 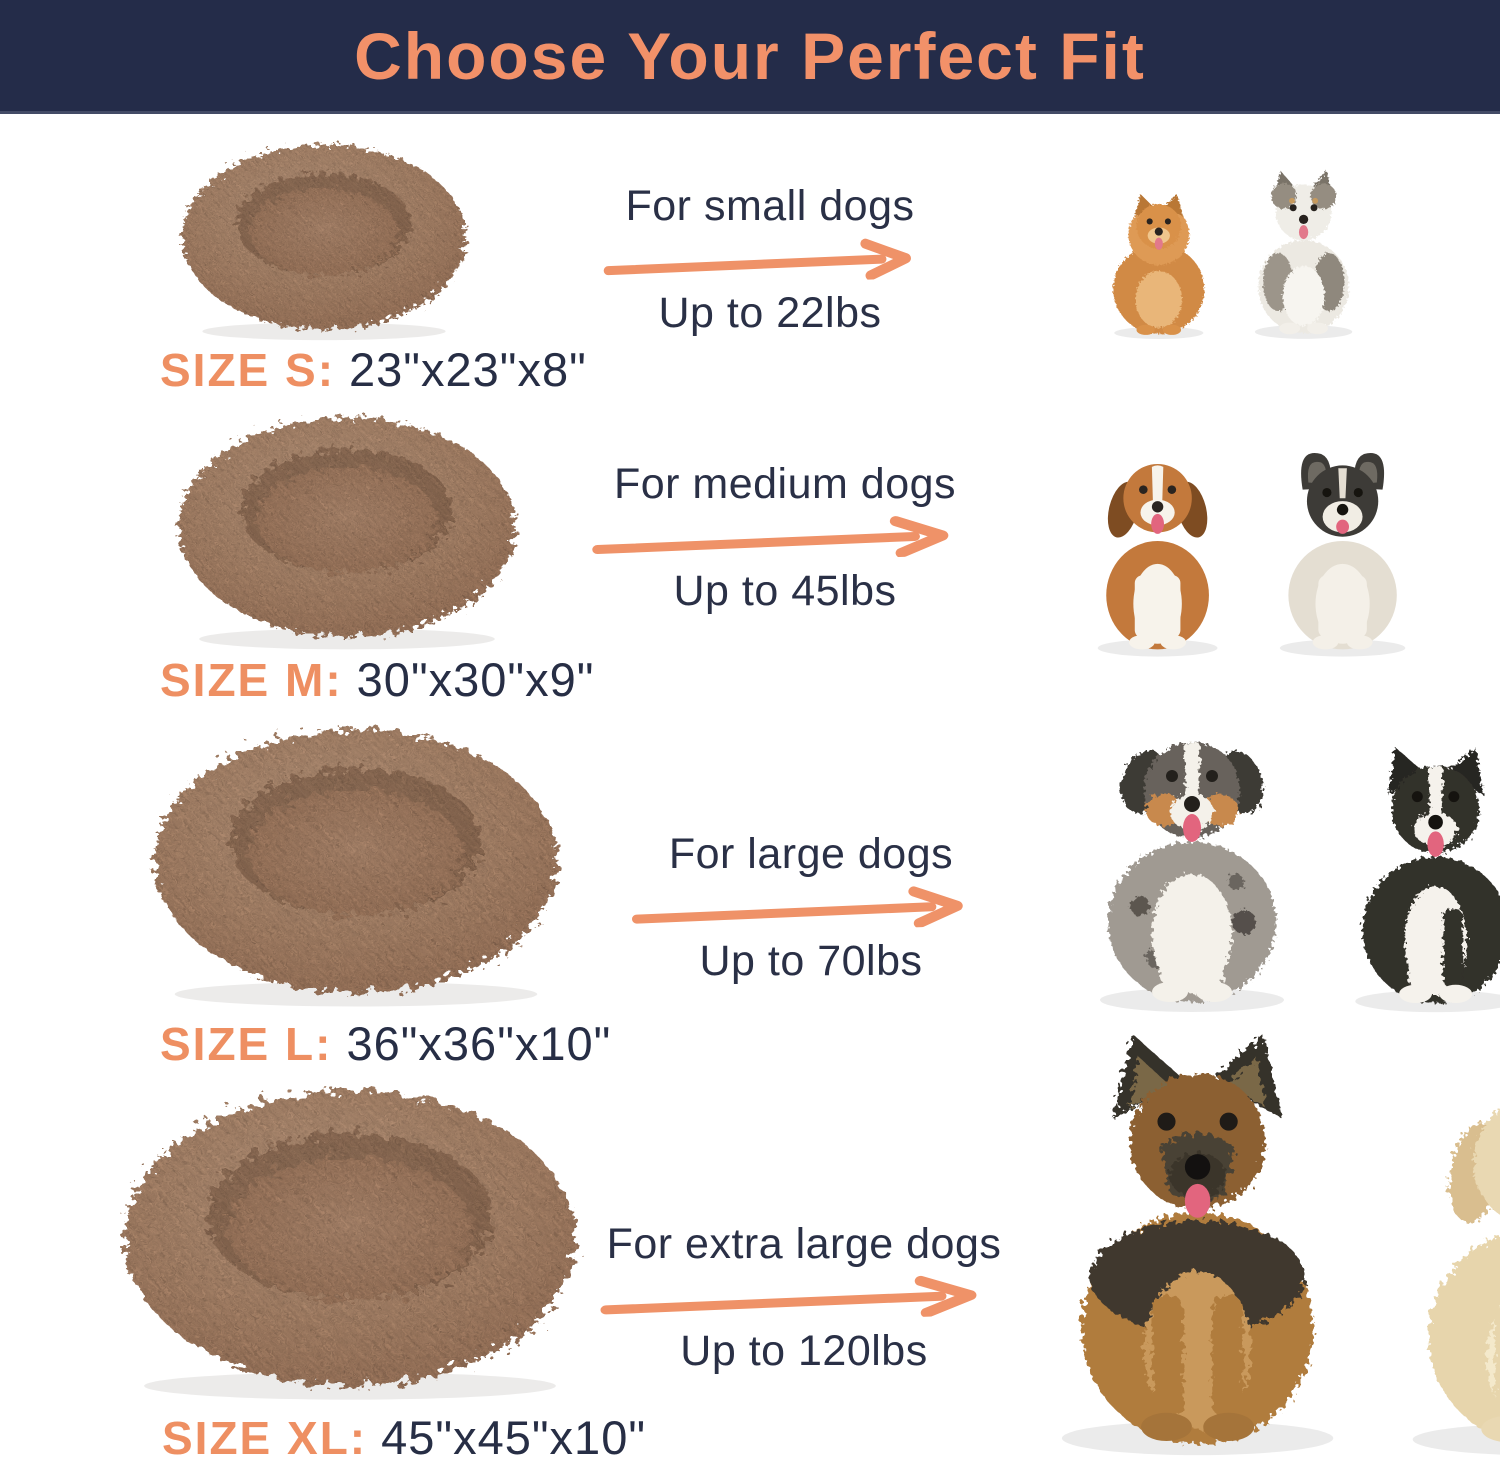 I want to click on fit-text-large-dogs: For large dogs, so click(x=811, y=854).